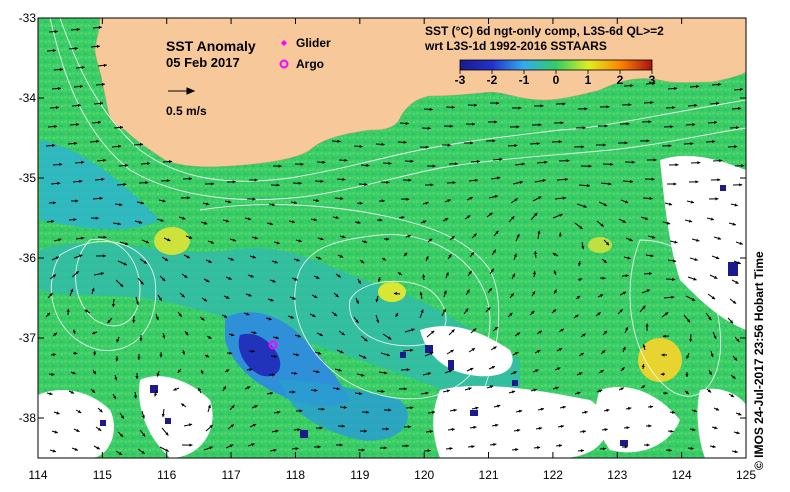 This screenshot has height=492, width=790. Describe the element at coordinates (544, 31) in the screenshot. I see `colorbar-title-line1: SST (°C) 6d ngt-only comp, L3S-6d QL>=2` at that location.